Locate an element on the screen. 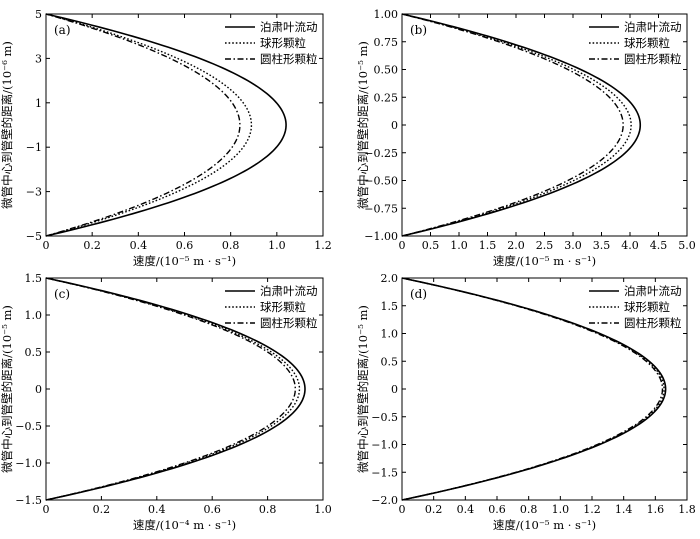 Image resolution: width=700 pixels, height=539 pixels. y-tick-label: 3 is located at coordinates (38, 58).